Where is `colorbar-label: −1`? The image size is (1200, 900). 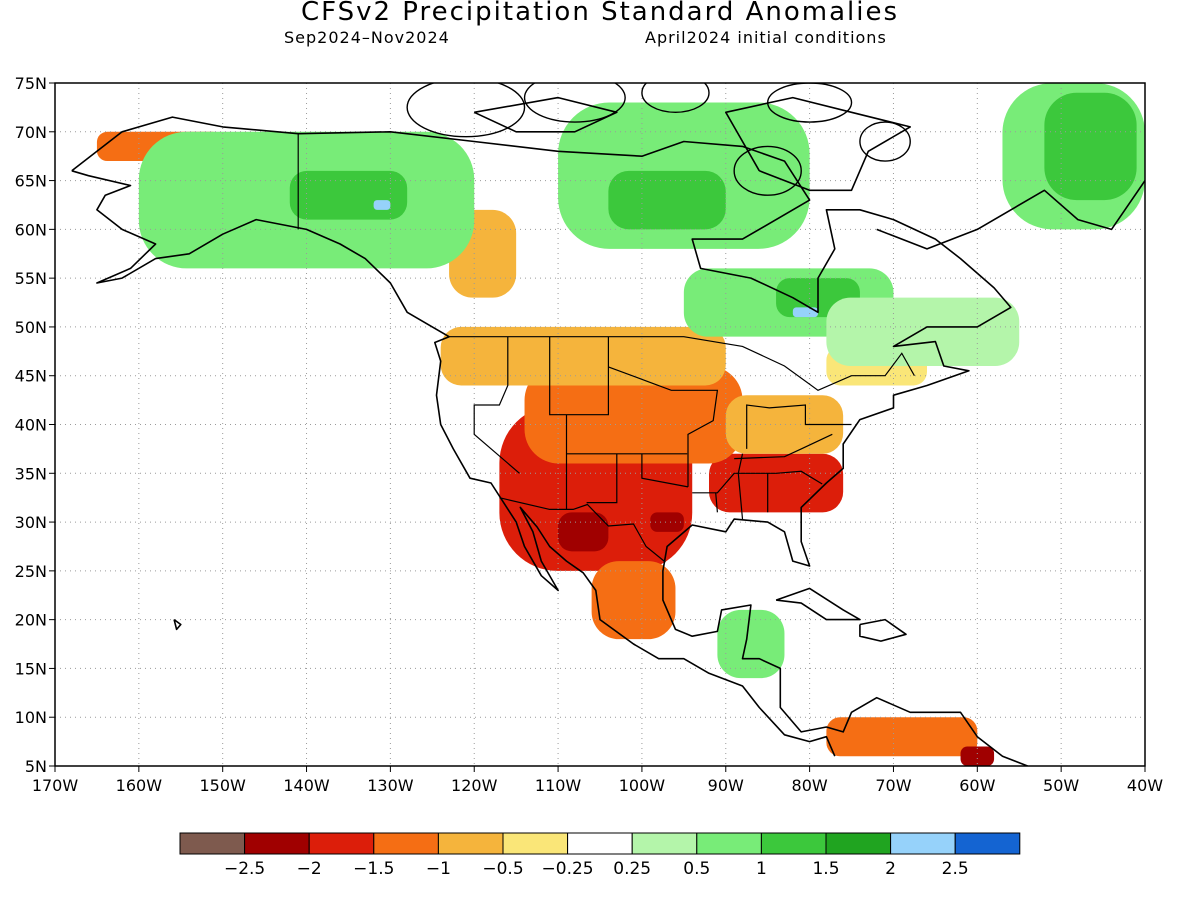 colorbar-label: −1 is located at coordinates (438, 869).